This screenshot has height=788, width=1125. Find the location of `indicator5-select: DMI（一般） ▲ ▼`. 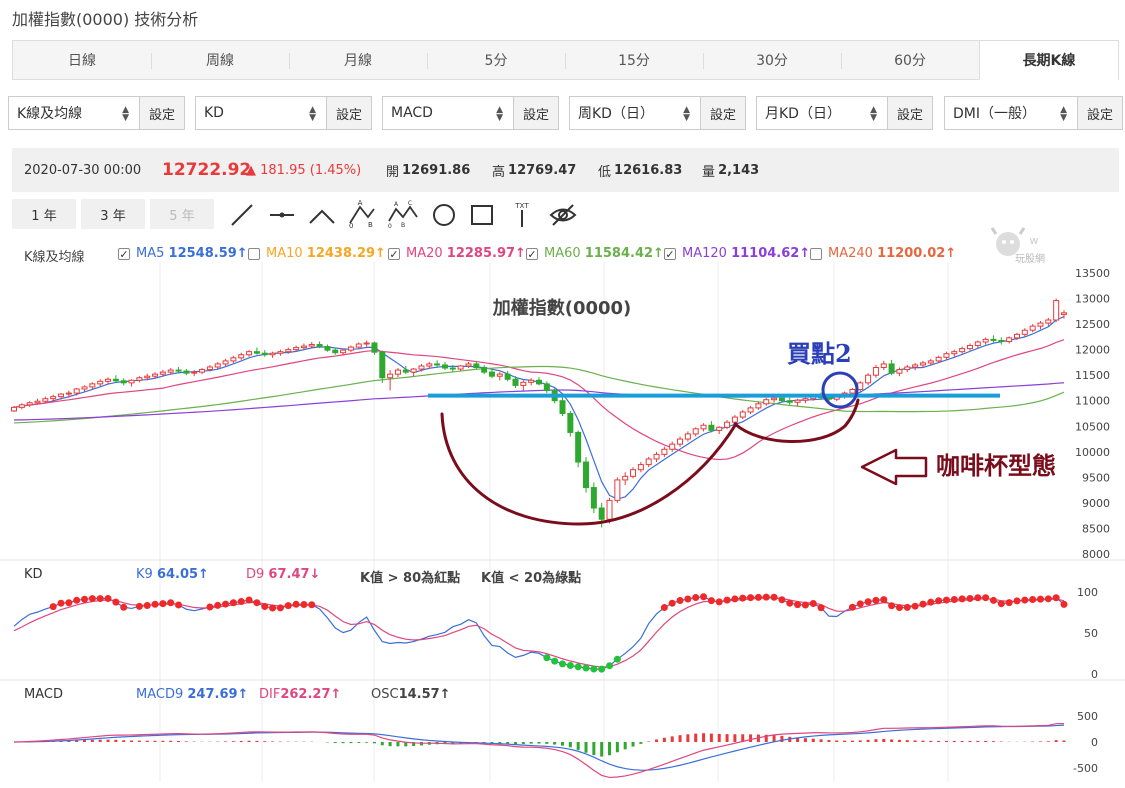

indicator5-select: DMI（一般） ▲ ▼ is located at coordinates (1011, 113).